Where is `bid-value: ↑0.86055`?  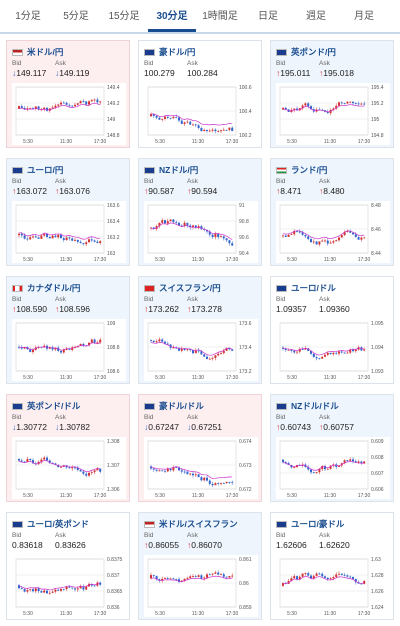
bid-value: ↑0.86055 is located at coordinates (161, 545).